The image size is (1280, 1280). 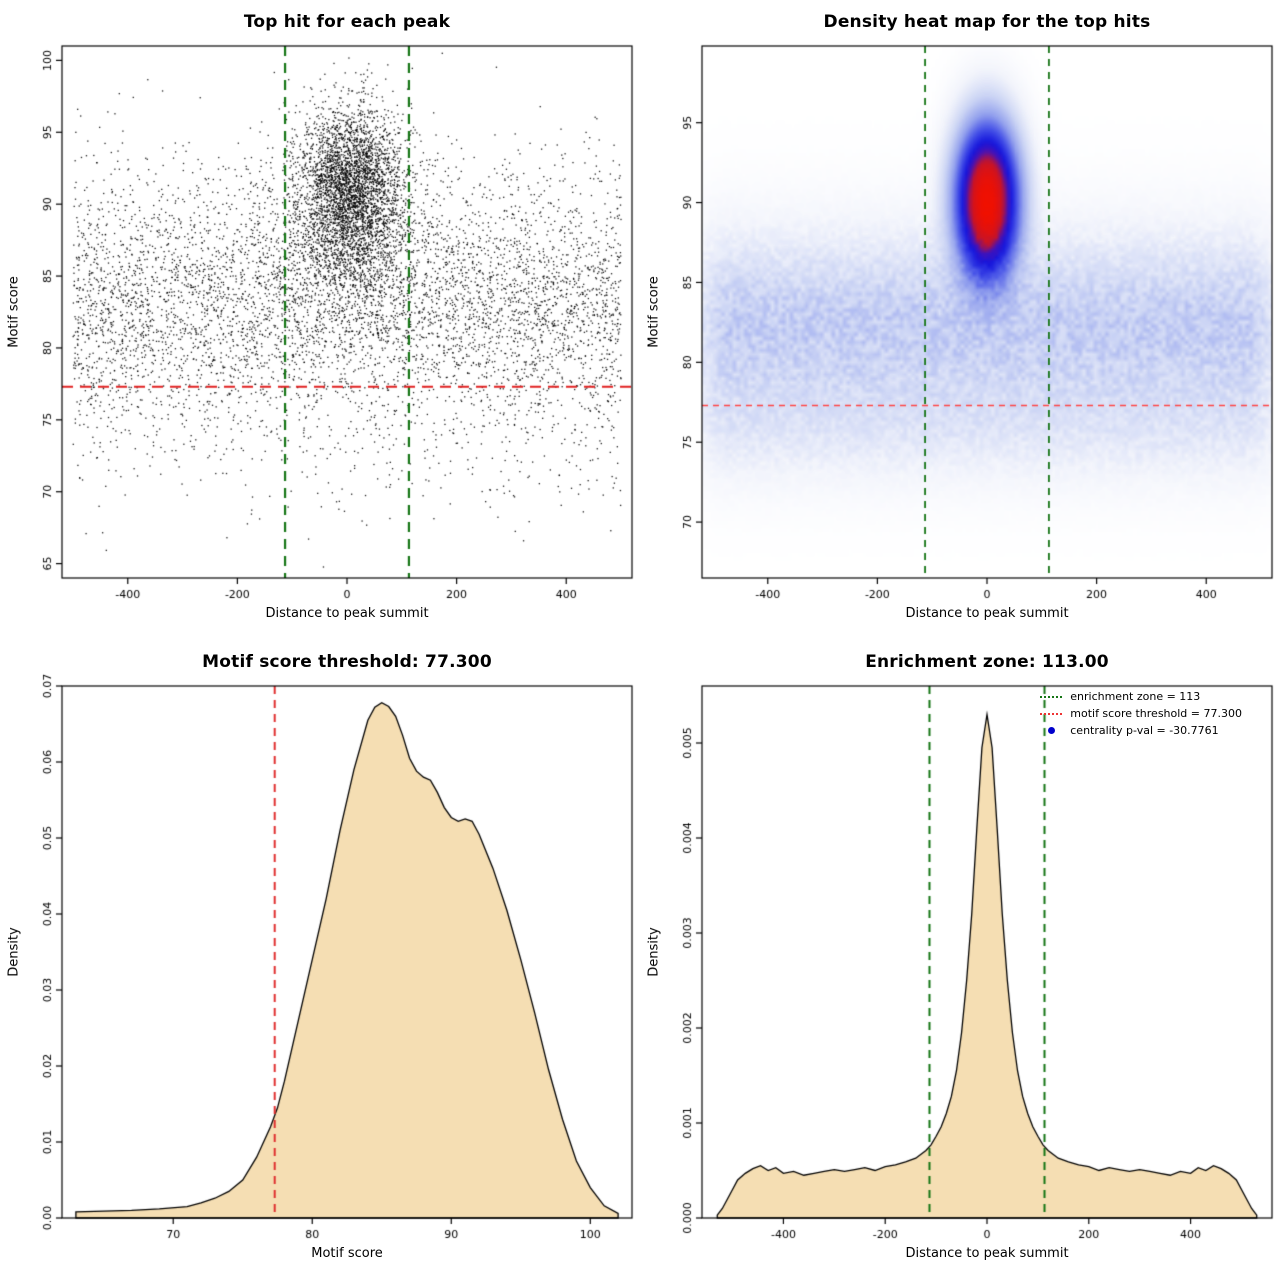 I want to click on score-density-x-axis-label: Motif score, so click(x=347, y=1253).